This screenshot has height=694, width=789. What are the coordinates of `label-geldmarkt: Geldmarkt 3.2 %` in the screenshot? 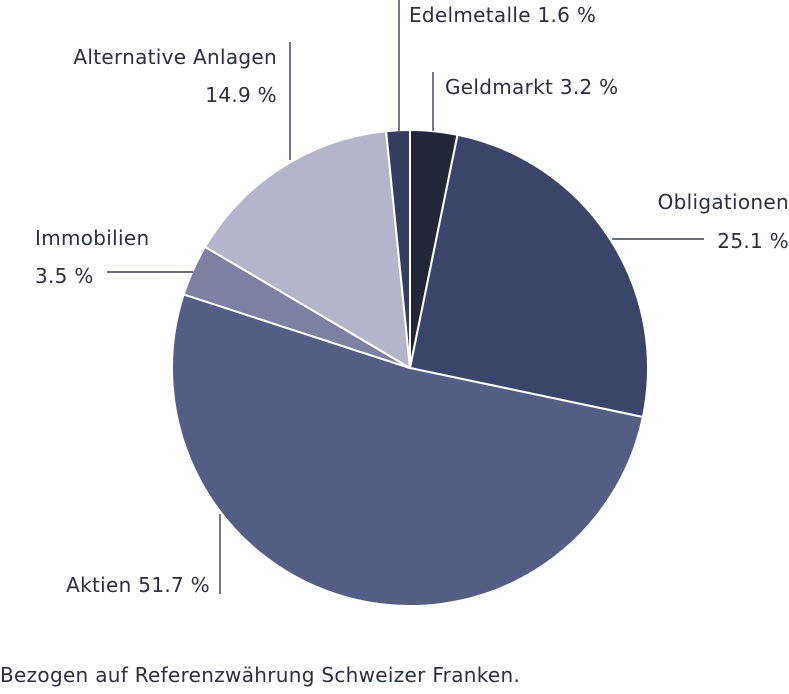 It's located at (531, 87).